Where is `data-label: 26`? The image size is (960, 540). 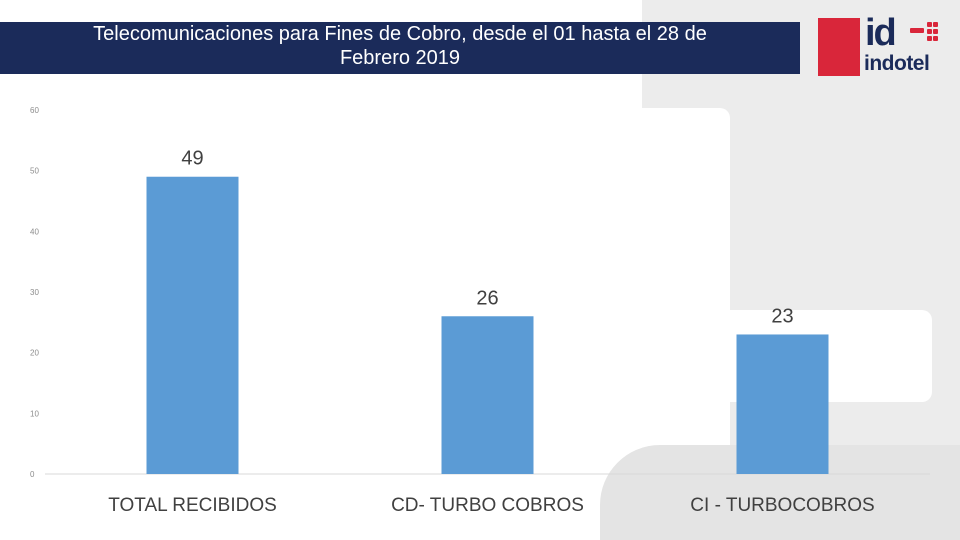 data-label: 26 is located at coordinates (487, 298).